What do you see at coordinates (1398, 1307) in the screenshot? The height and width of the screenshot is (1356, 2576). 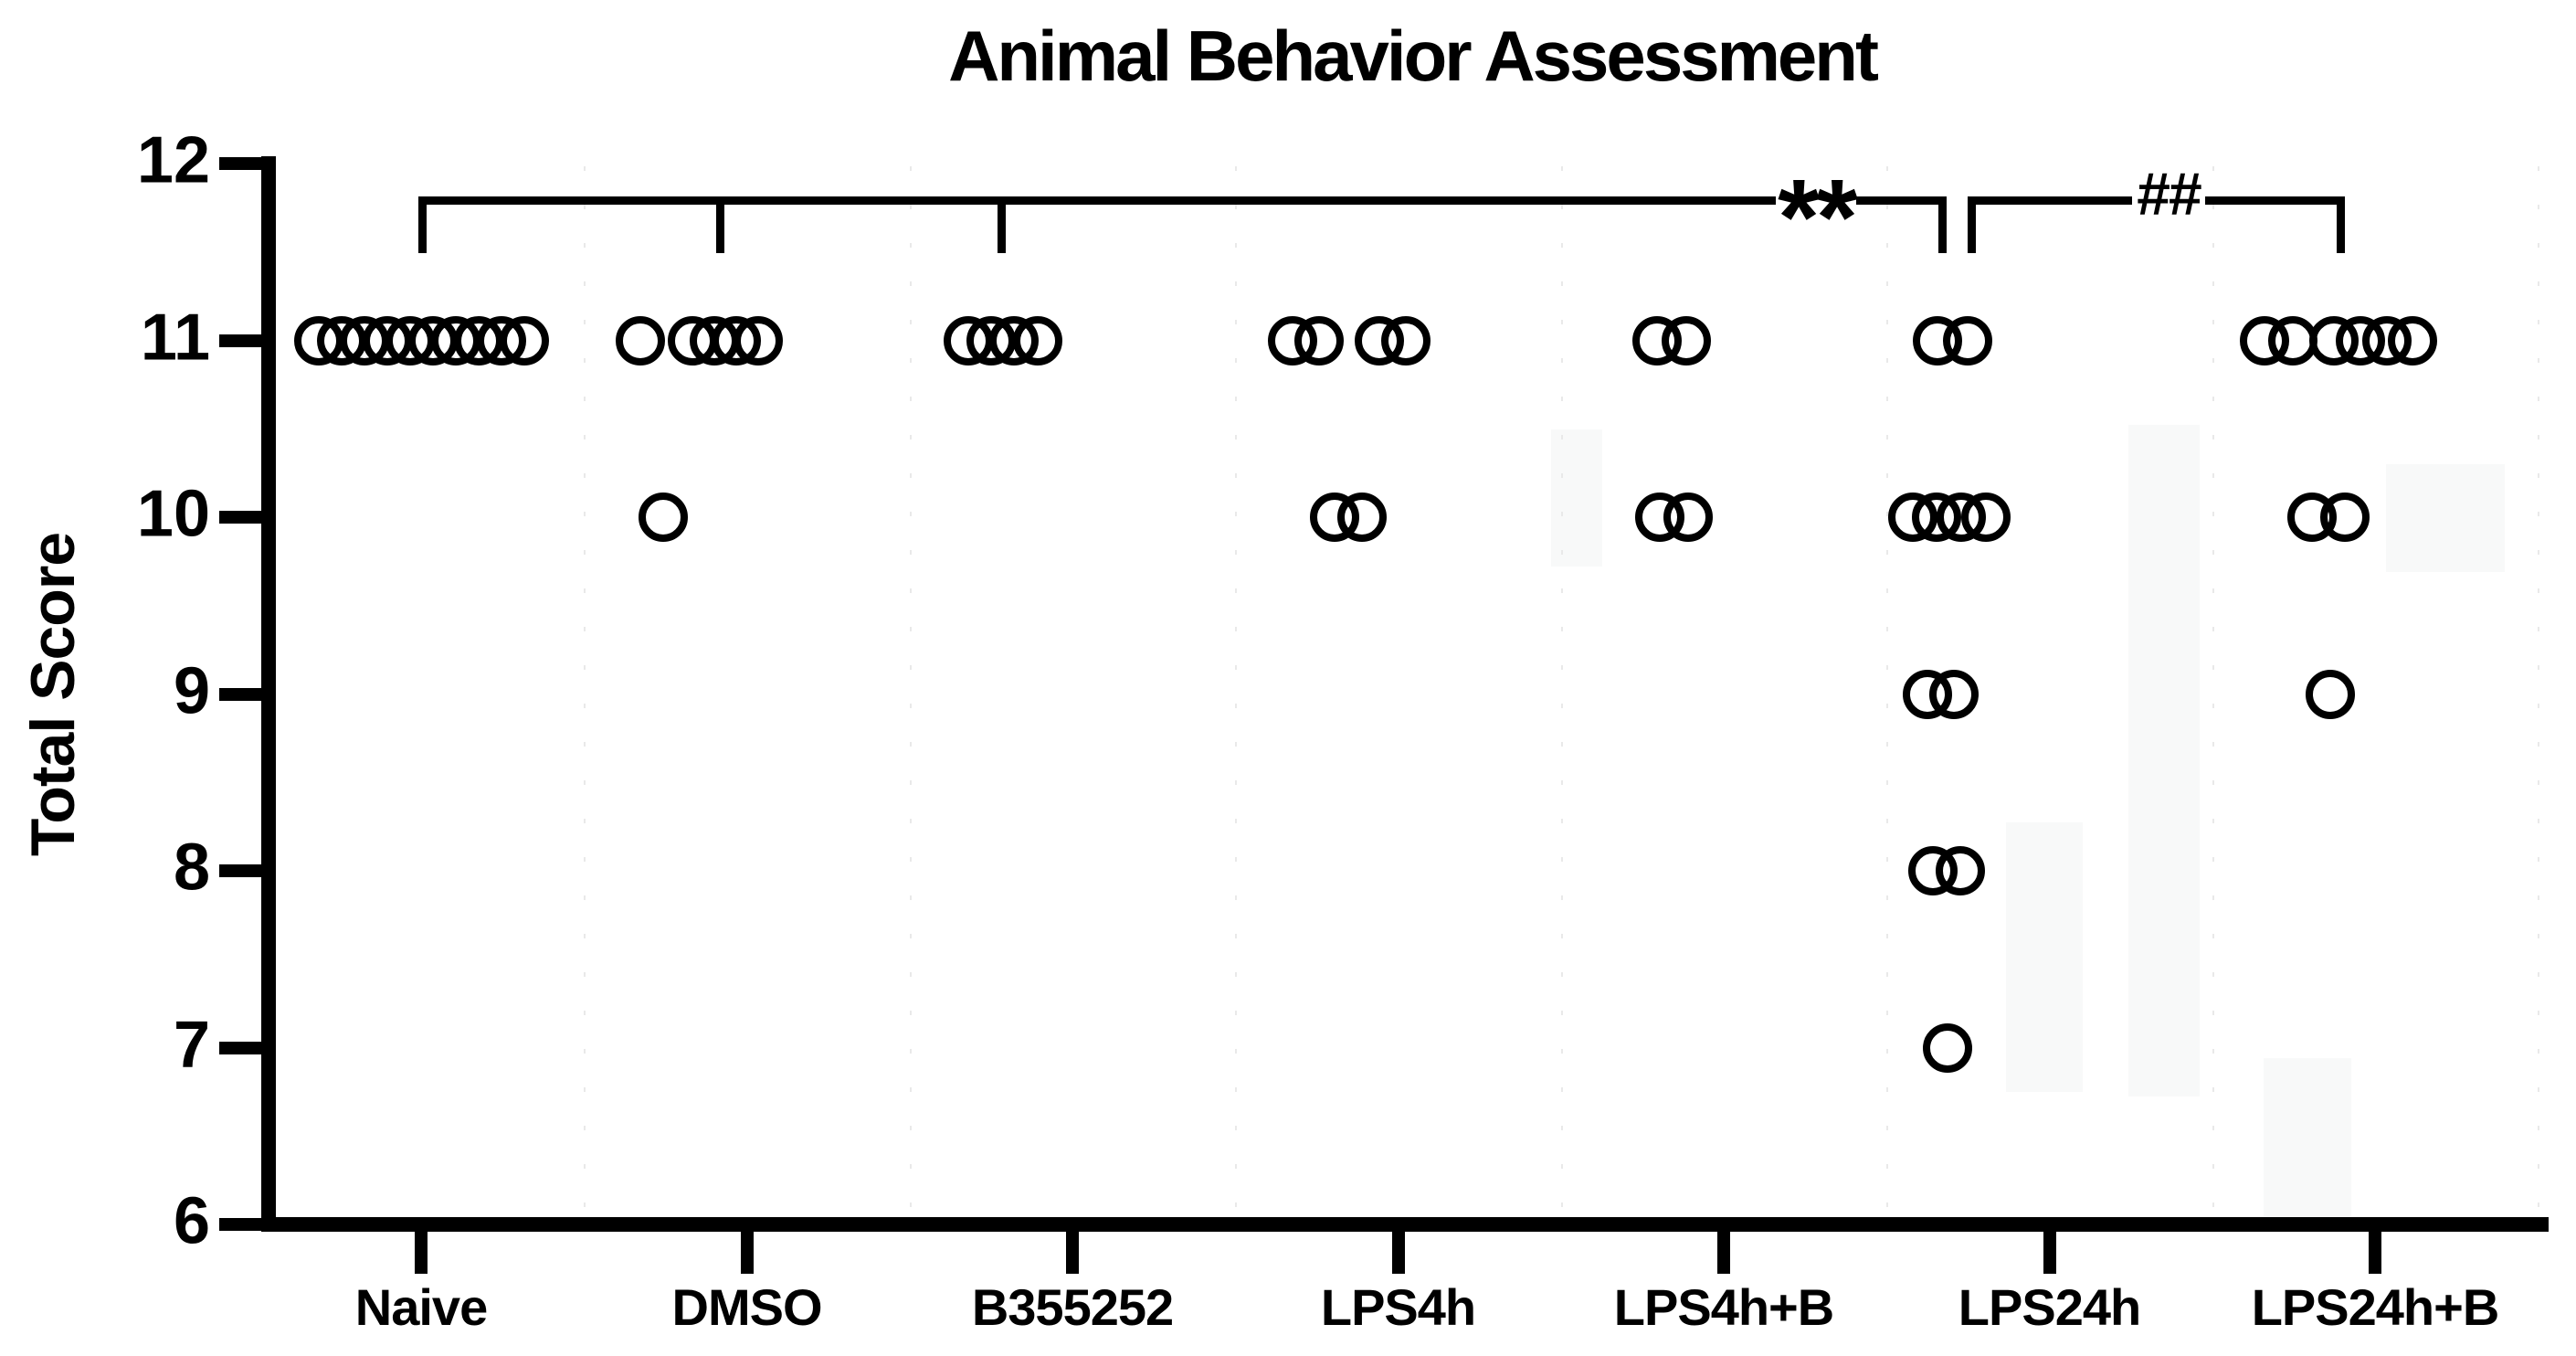 I see `x-tick-label-lps4h: LPS4h` at bounding box center [1398, 1307].